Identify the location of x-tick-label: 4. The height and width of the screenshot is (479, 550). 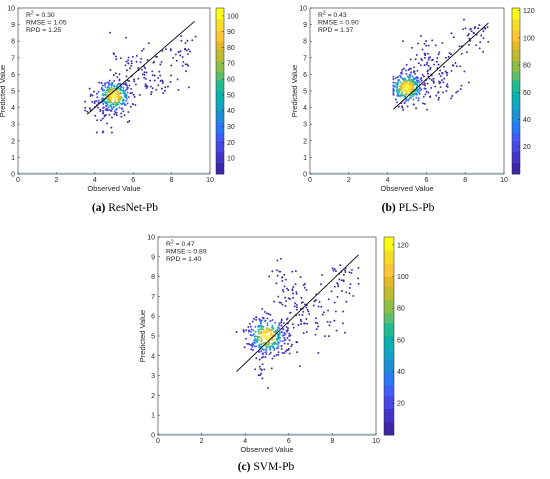
(388, 180).